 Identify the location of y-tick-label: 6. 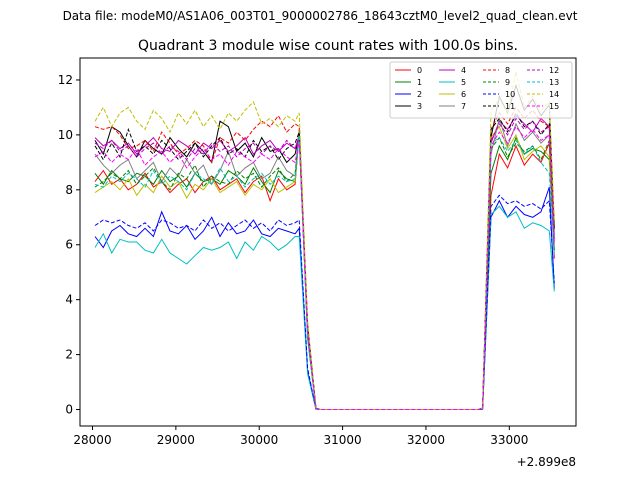
(69, 245).